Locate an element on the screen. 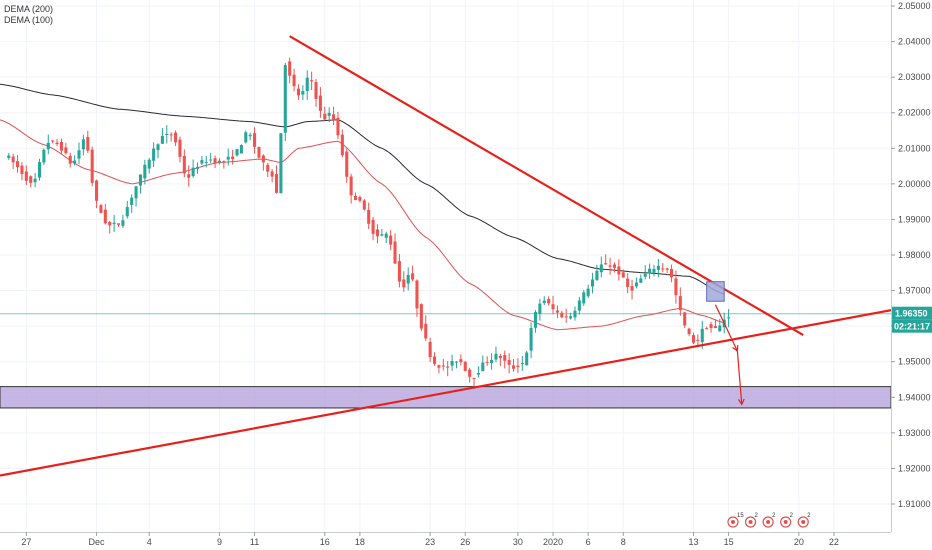 The height and width of the screenshot is (550, 932). y-tick-label: 2.04000 is located at coordinates (914, 42).